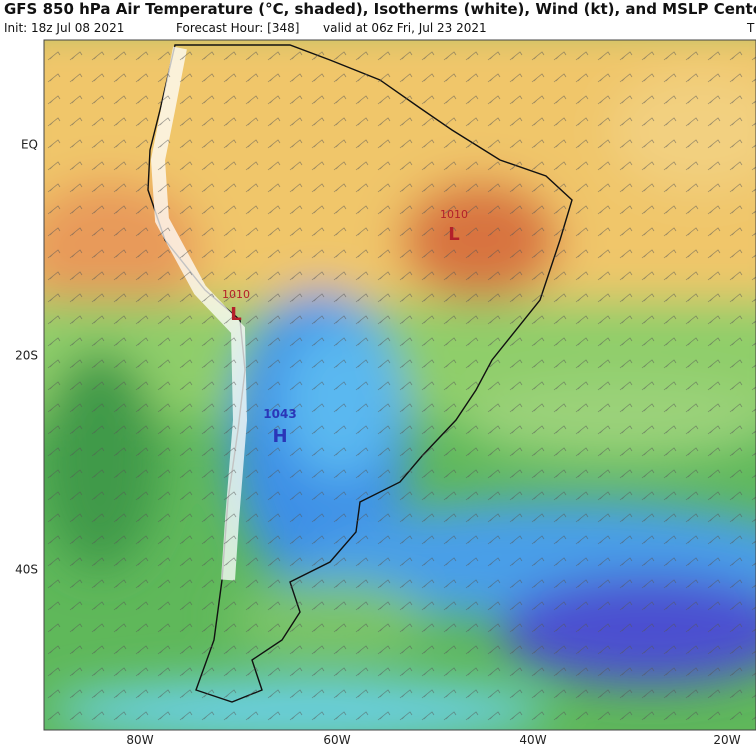 The height and width of the screenshot is (750, 756). What do you see at coordinates (29, 145) in the screenshot?
I see `lat-label: EQ` at bounding box center [29, 145].